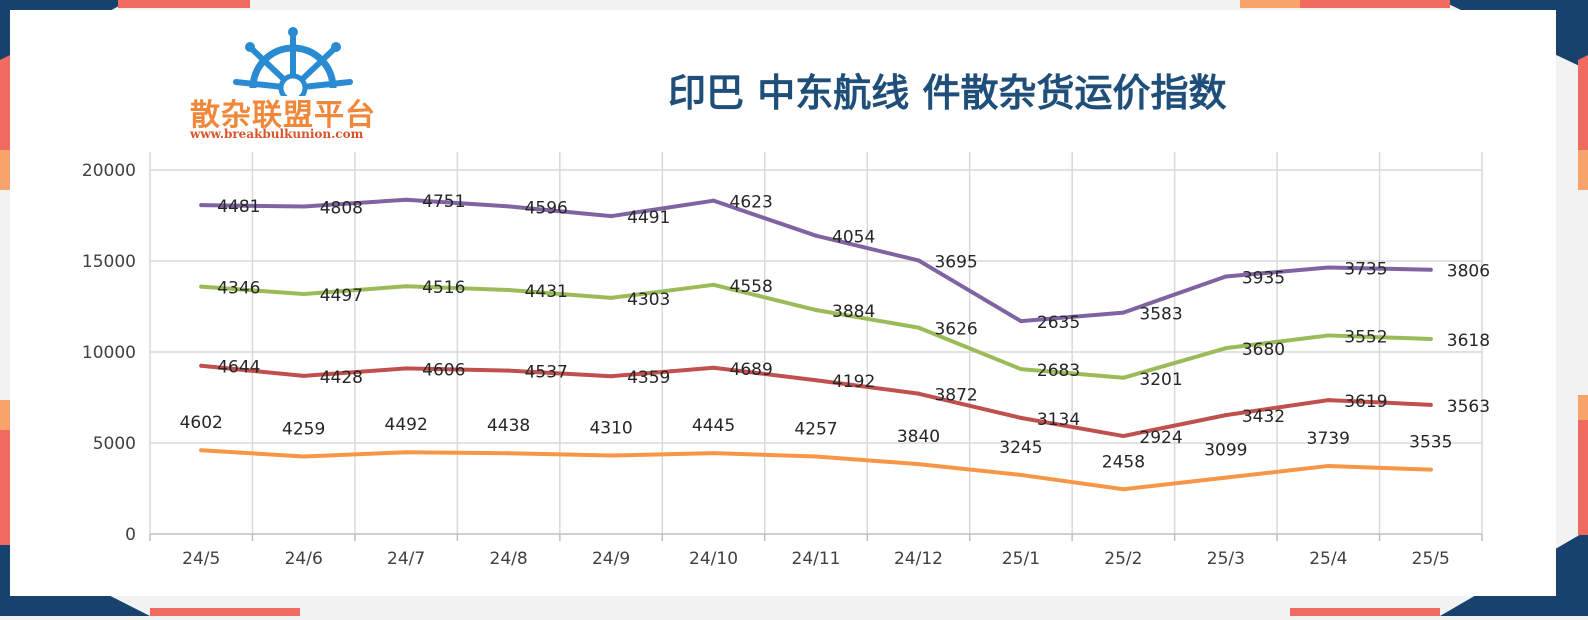  What do you see at coordinates (853, 382) in the screenshot?
I see `data-label: 4192` at bounding box center [853, 382].